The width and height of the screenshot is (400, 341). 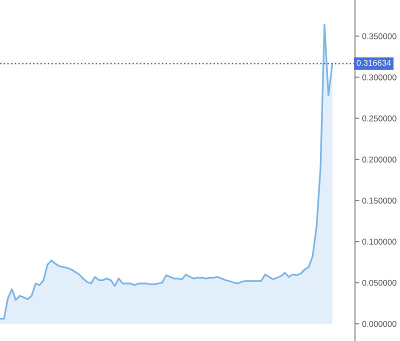 I want to click on y-tick-label: 0.200000, so click(x=379, y=159).